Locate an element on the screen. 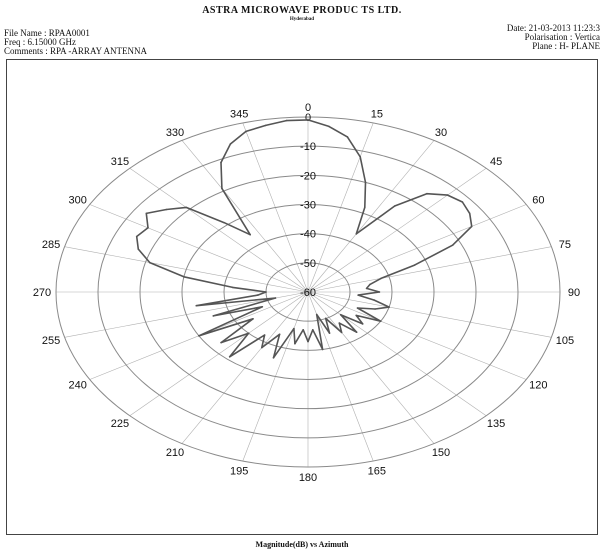 Image resolution: width=604 pixels, height=553 pixels. angle-tick-label: 300 is located at coordinates (77, 201).